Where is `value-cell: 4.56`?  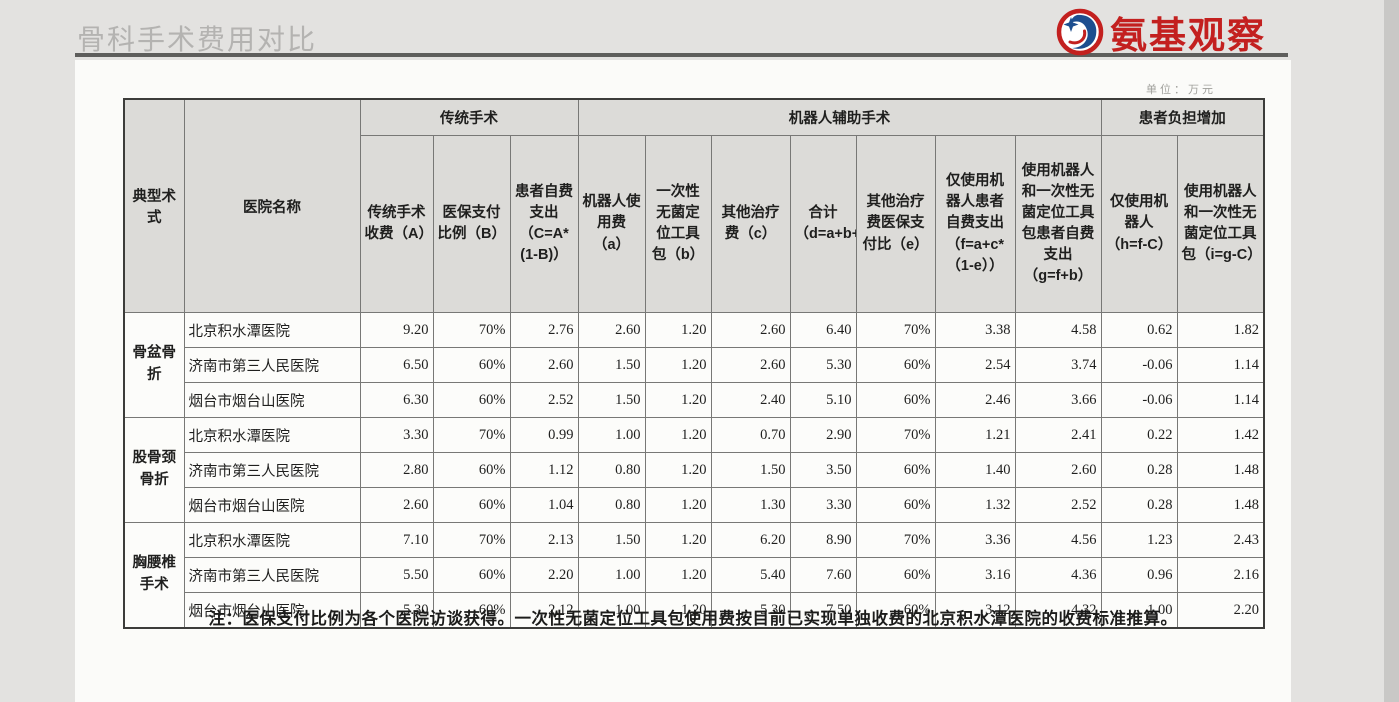 value-cell: 4.56 is located at coordinates (1058, 540).